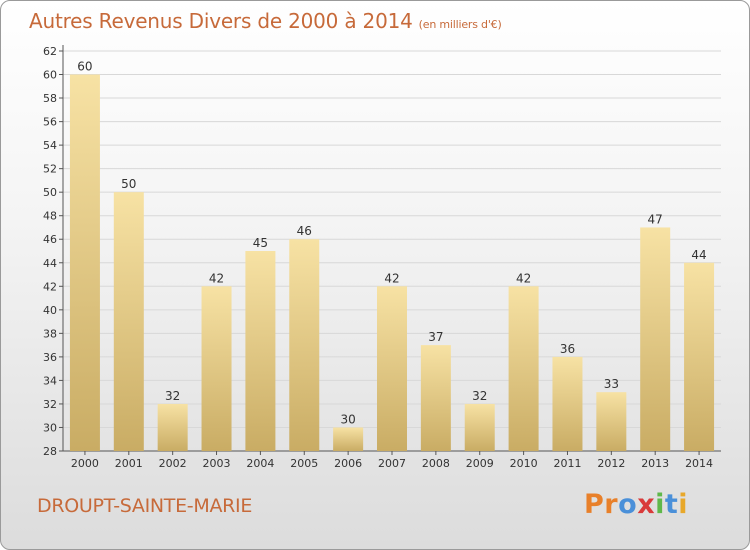 This screenshot has height=550, width=750. Describe the element at coordinates (50, 333) in the screenshot. I see `y-tick-label: 38` at that location.